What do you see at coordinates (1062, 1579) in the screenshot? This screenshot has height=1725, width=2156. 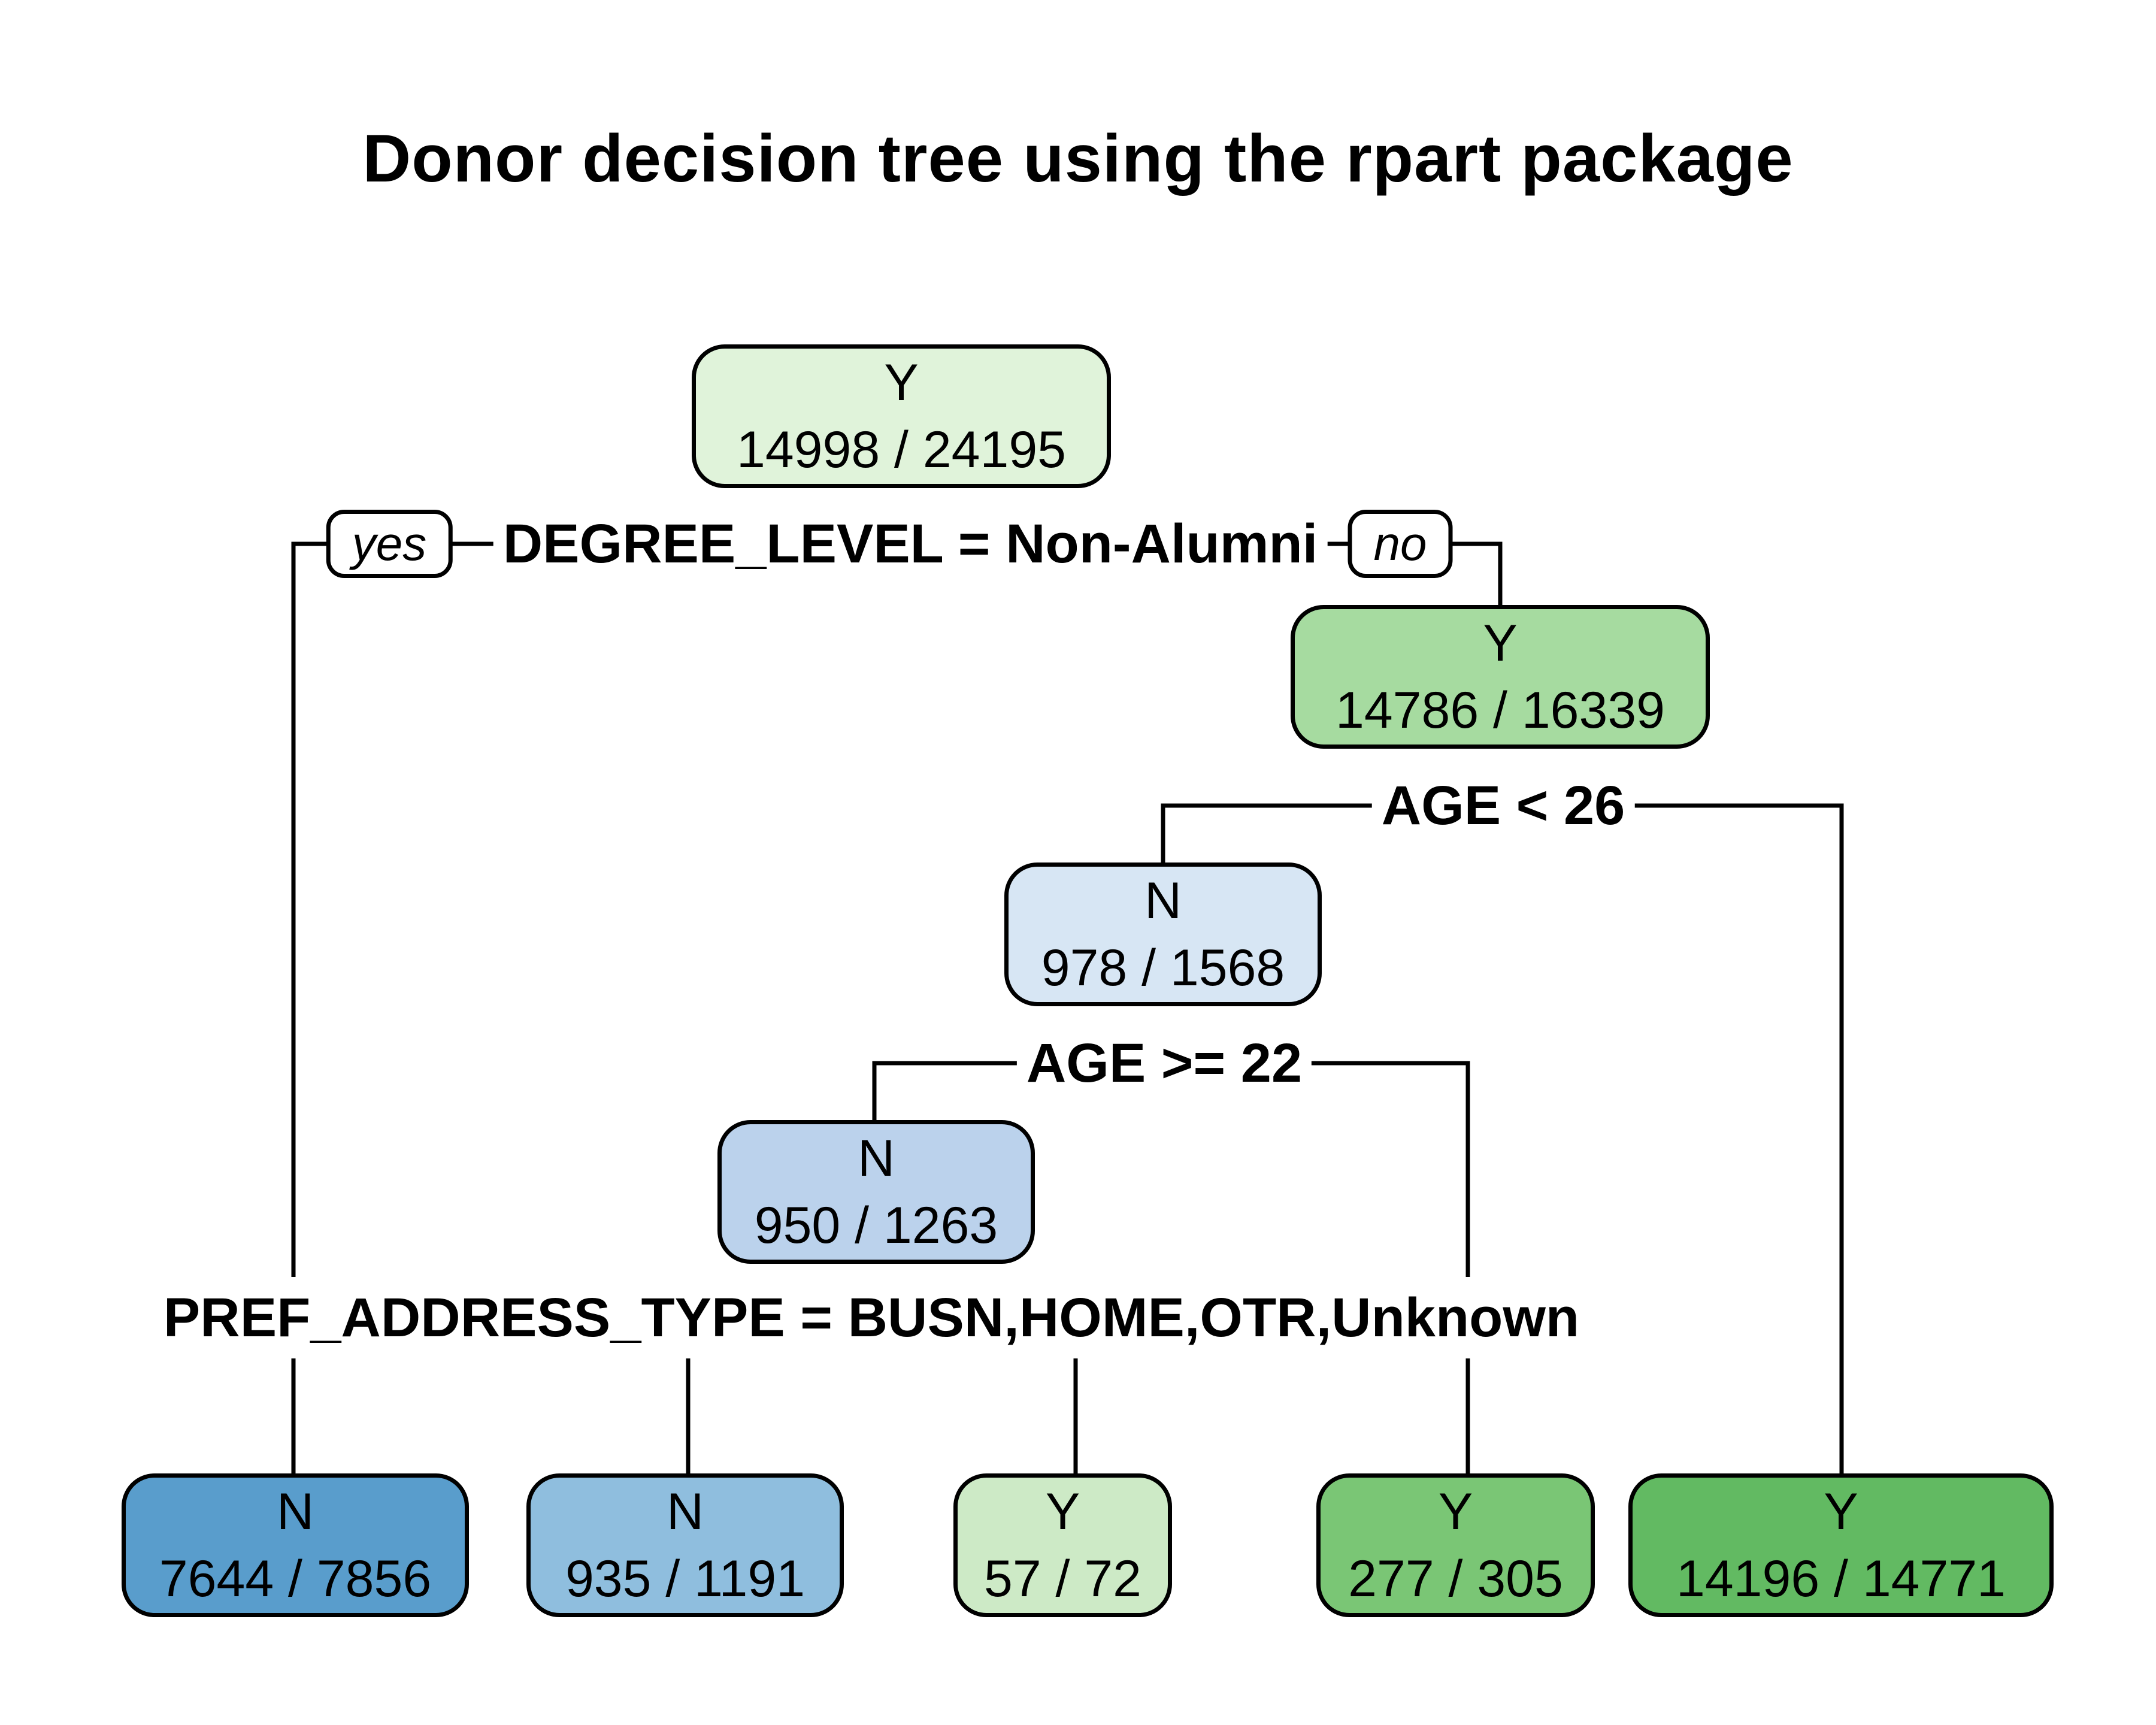 I see `node-count: 57 / 72` at bounding box center [1062, 1579].